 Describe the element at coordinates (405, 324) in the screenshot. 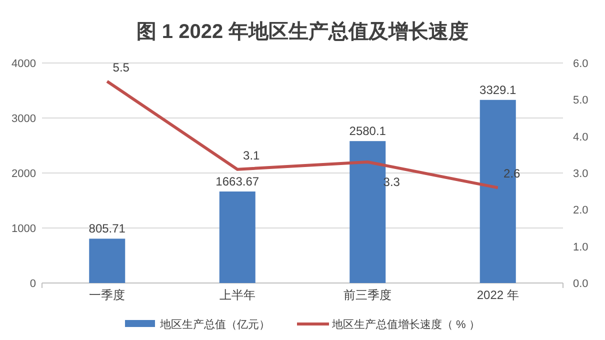

I see `legend-label: 地区生产总值增长速度（ % ）` at that location.